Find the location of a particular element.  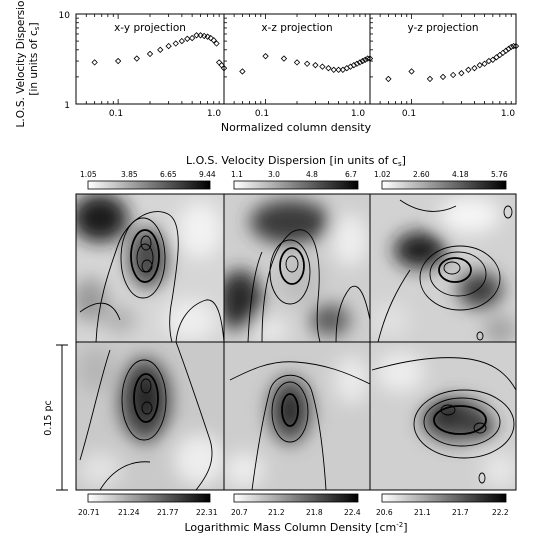

y-tick-label-1: 1 is located at coordinates (67, 106).